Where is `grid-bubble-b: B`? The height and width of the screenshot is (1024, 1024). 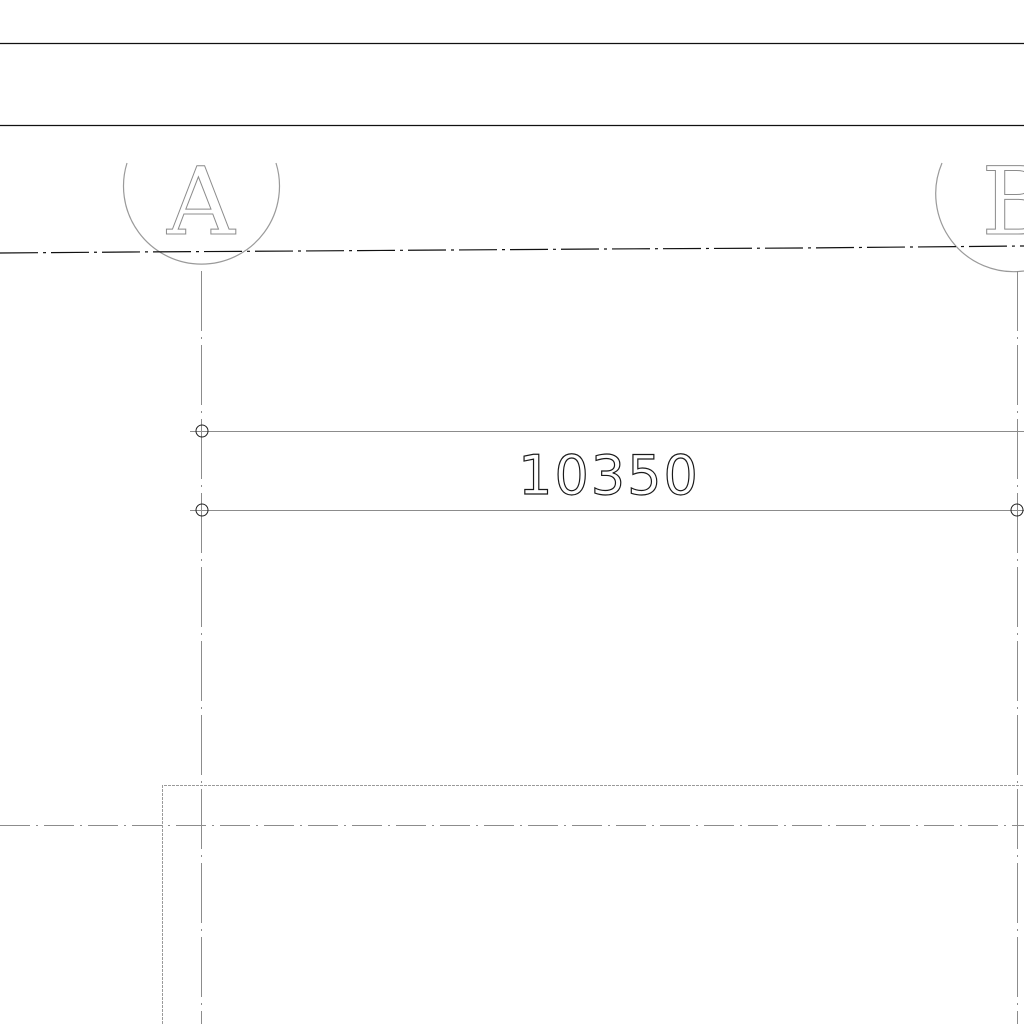
grid-bubble-b: B is located at coordinates (979, 210).